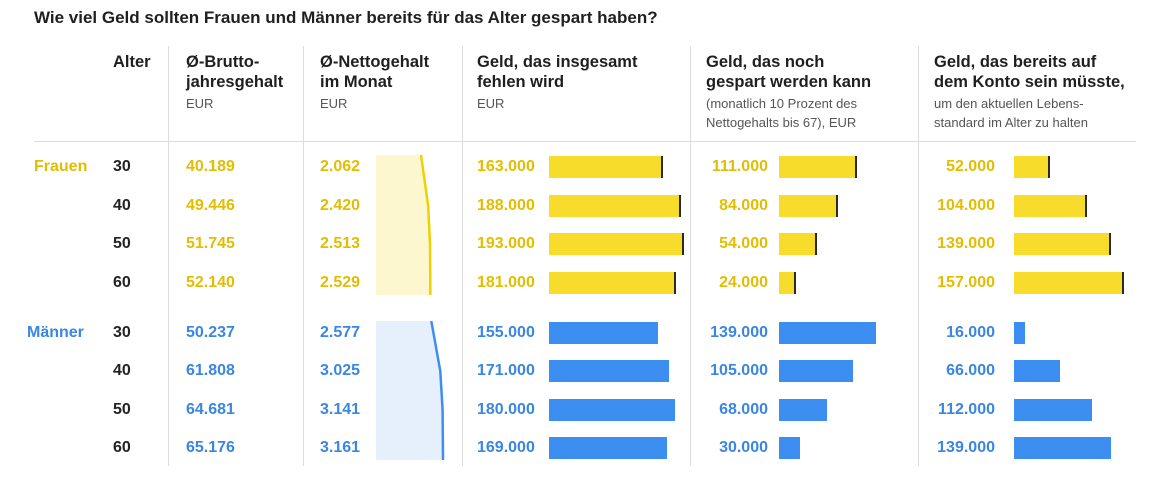 Image resolution: width=1160 pixels, height=479 pixels. Describe the element at coordinates (210, 409) in the screenshot. I see `brutto-value: 64.681` at that location.